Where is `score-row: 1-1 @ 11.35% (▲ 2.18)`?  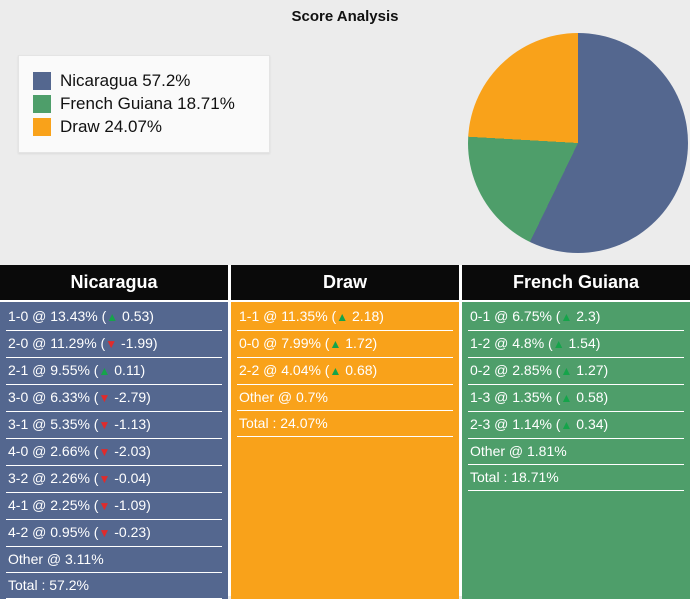 score-row: 1-1 @ 11.35% (▲ 2.18) is located at coordinates (345, 317).